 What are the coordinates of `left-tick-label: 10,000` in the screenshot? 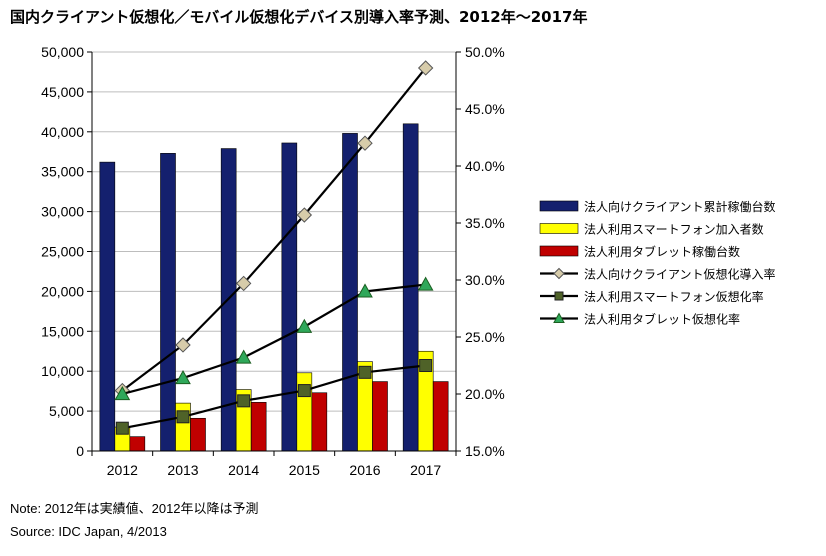 It's located at (62, 371).